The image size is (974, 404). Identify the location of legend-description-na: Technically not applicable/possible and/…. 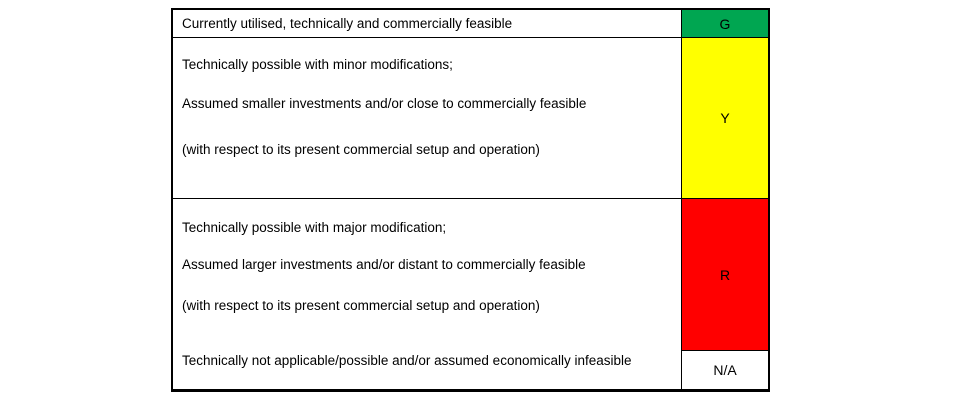
(427, 370).